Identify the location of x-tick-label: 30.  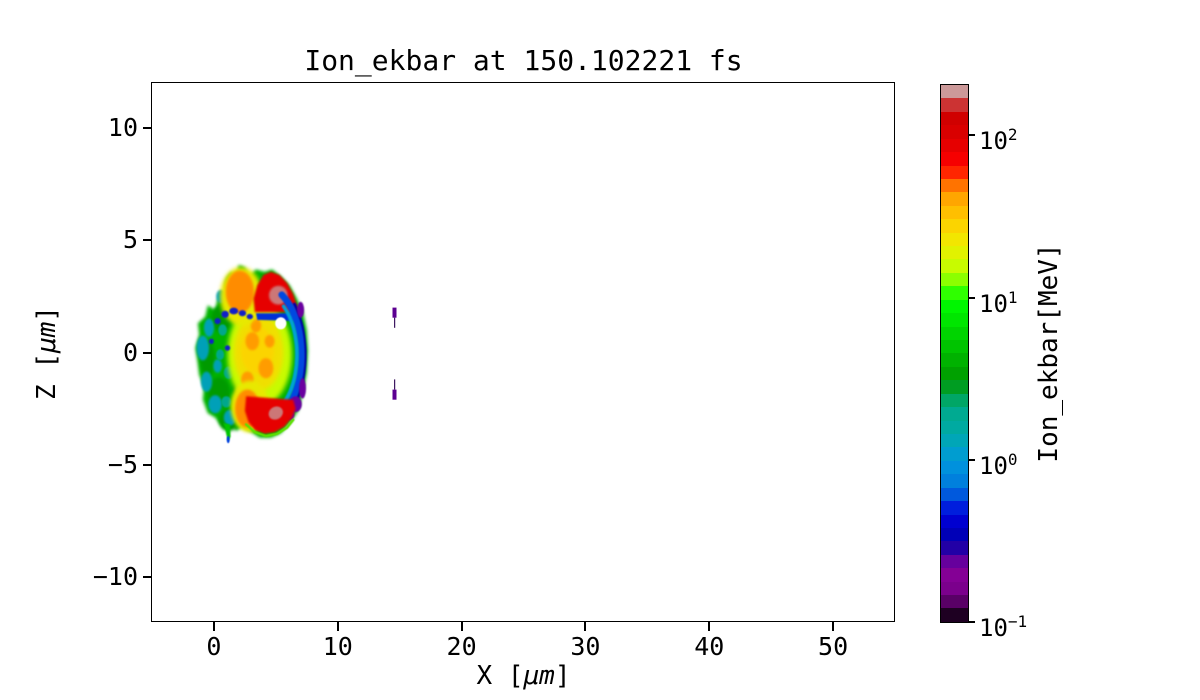
(585, 646).